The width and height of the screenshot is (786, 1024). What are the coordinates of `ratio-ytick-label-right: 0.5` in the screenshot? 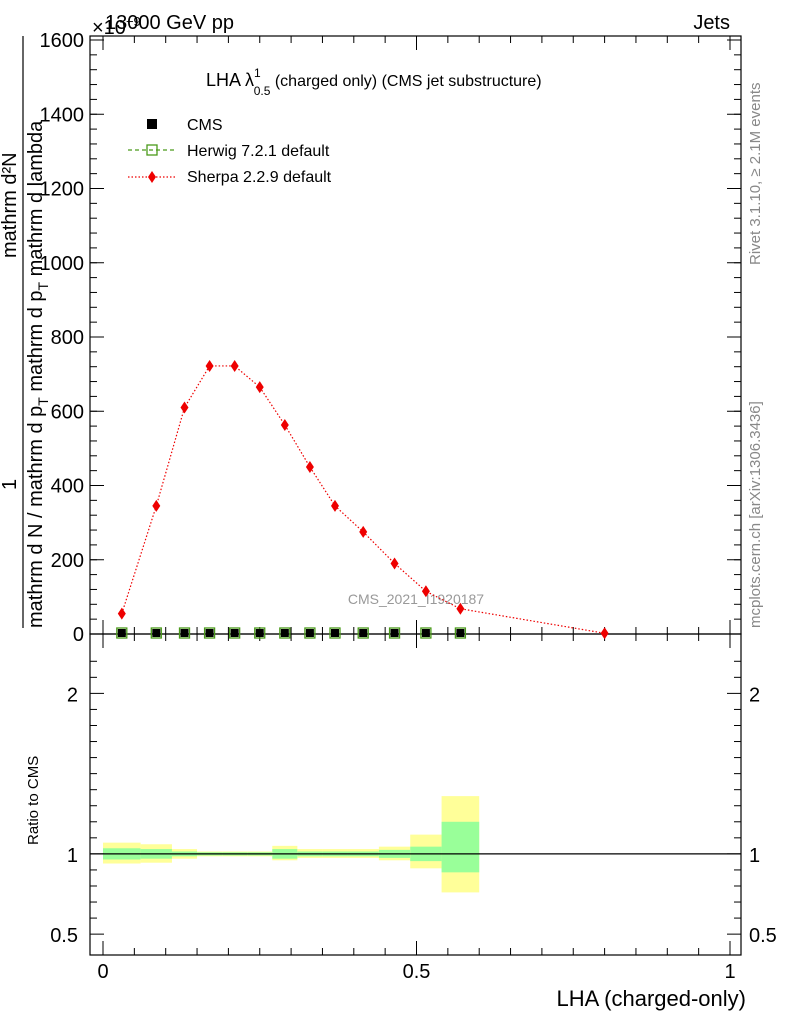 It's located at (763, 936).